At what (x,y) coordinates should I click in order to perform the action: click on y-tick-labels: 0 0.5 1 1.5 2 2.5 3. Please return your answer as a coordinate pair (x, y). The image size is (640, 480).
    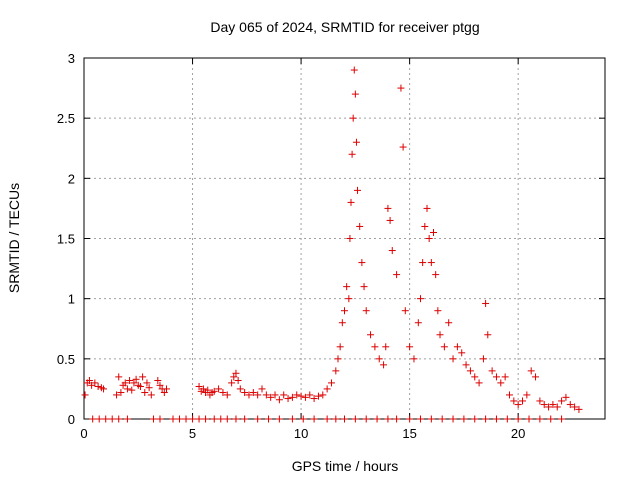
    Looking at the image, I should click on (66, 239).